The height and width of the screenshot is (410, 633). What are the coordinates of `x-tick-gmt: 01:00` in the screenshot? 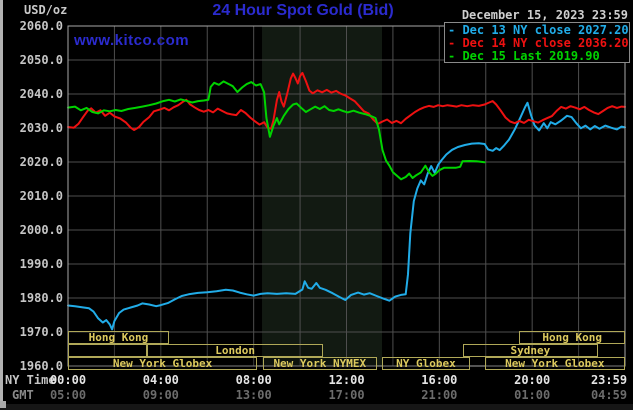 It's located at (532, 395).